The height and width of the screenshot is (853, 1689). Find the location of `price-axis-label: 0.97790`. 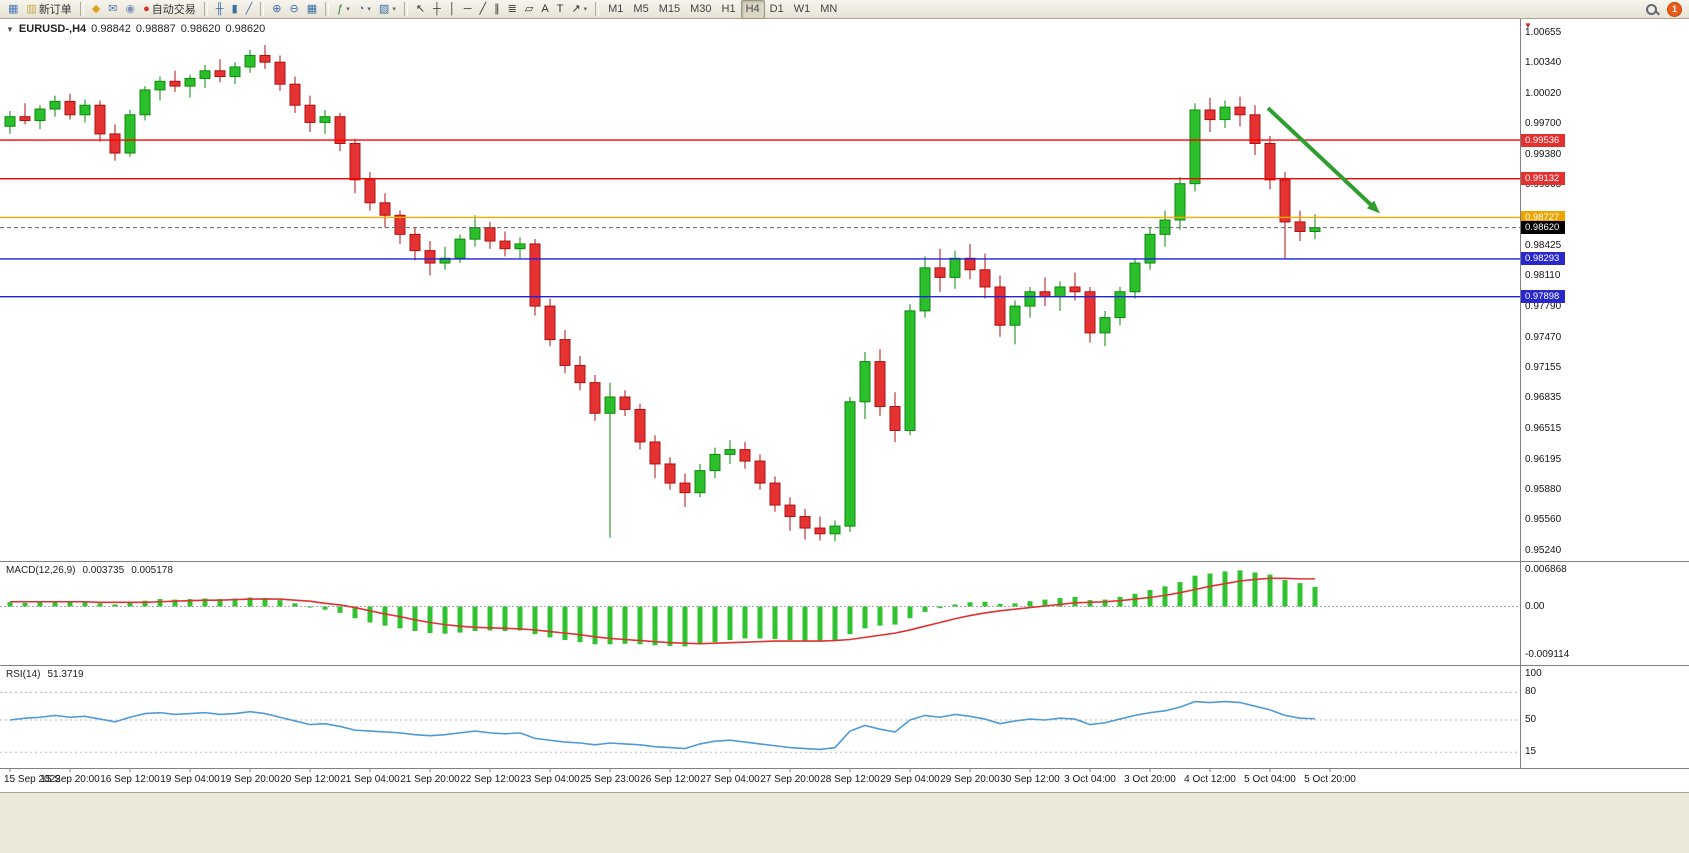

price-axis-label: 0.97790 is located at coordinates (1543, 307).